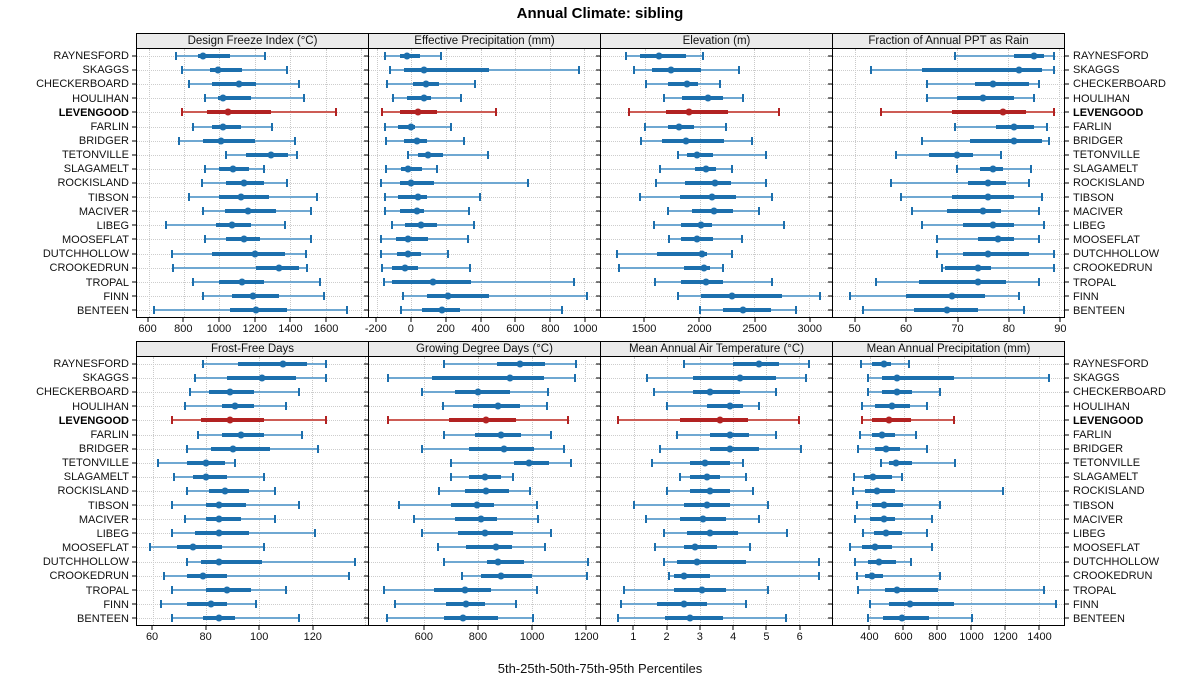  Describe the element at coordinates (1106, 169) in the screenshot. I see `station-label: SLAGAMELT` at that location.